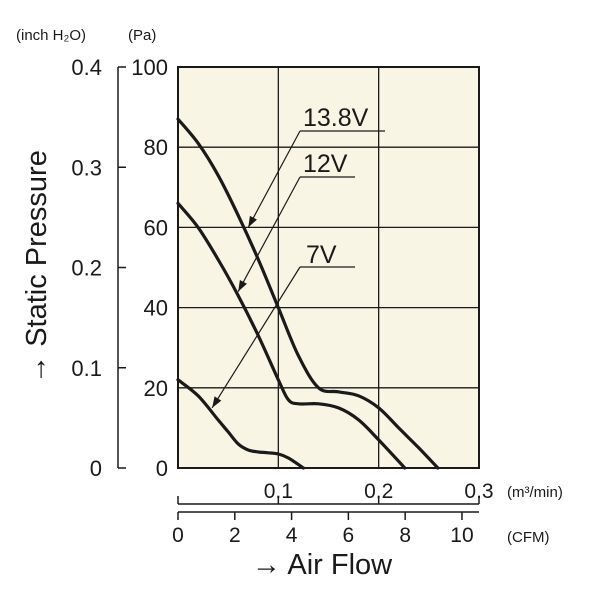  Describe the element at coordinates (96, 468) in the screenshot. I see `y-secondary-tick-label: 0` at that location.